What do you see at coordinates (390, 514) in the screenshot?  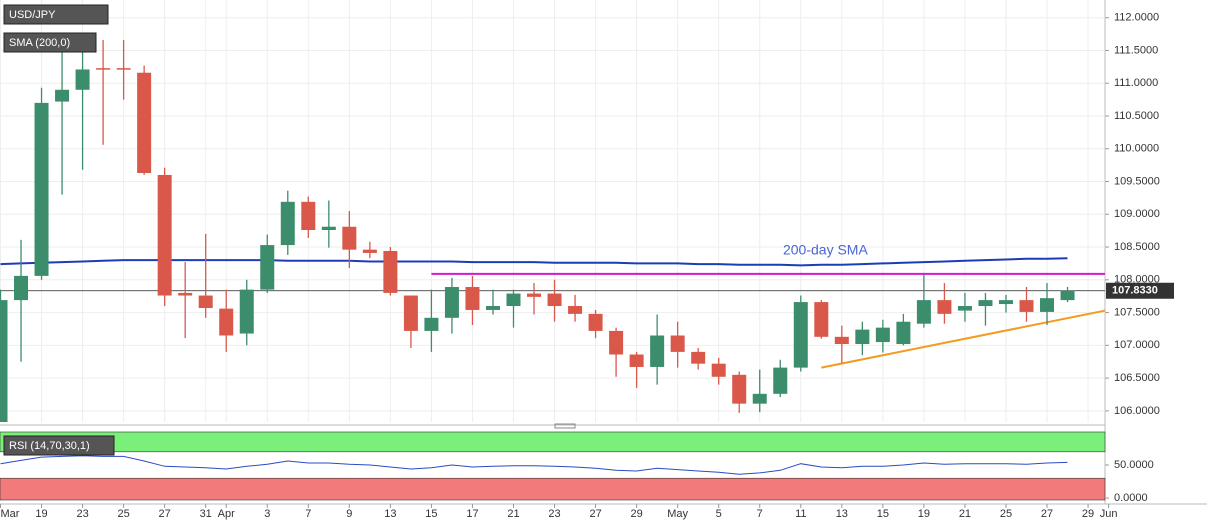 I see `x-tick-label: 13` at bounding box center [390, 514].